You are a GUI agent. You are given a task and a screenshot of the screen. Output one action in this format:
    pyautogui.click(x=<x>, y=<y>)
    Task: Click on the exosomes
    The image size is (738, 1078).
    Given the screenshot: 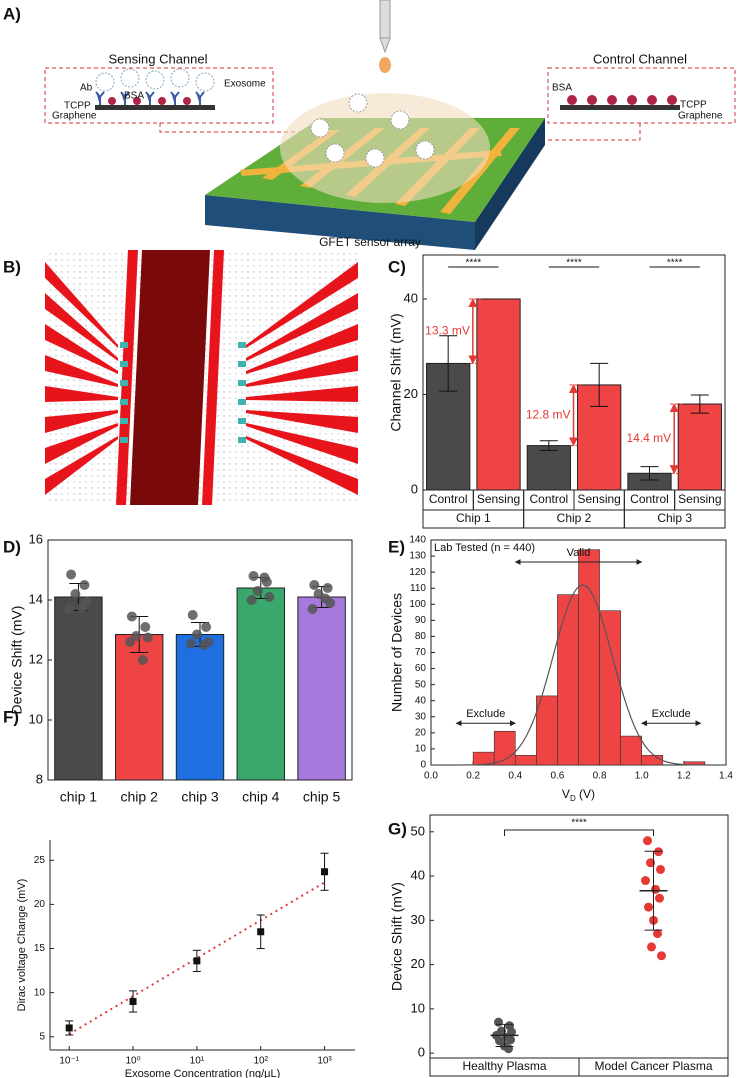 What is the action you would take?
    pyautogui.click(x=372, y=130)
    